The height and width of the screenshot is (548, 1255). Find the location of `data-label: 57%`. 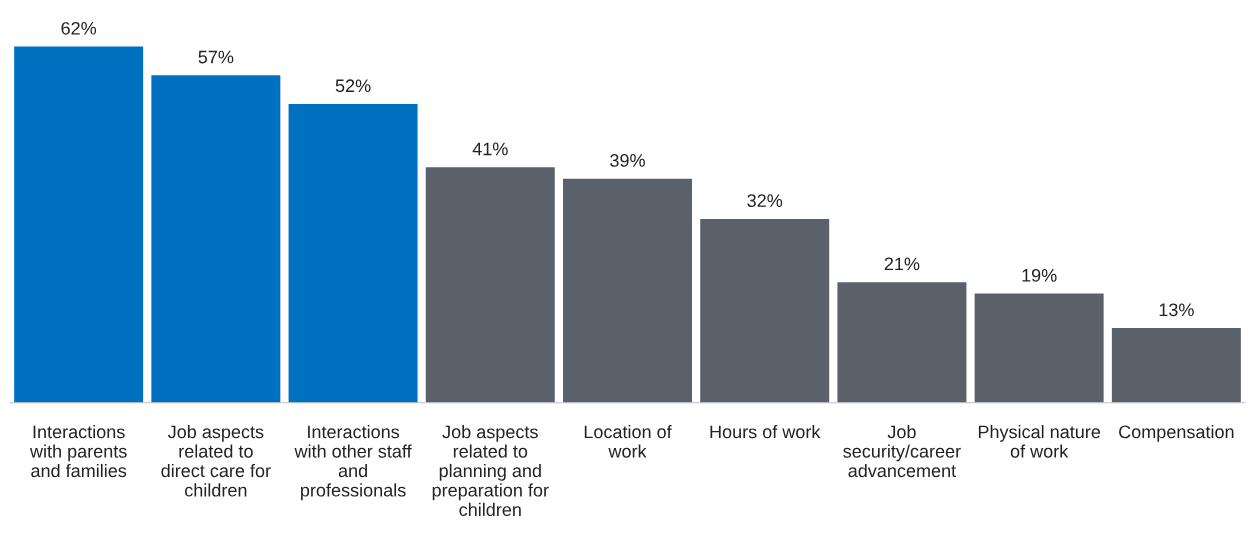

data-label: 57% is located at coordinates (216, 57).